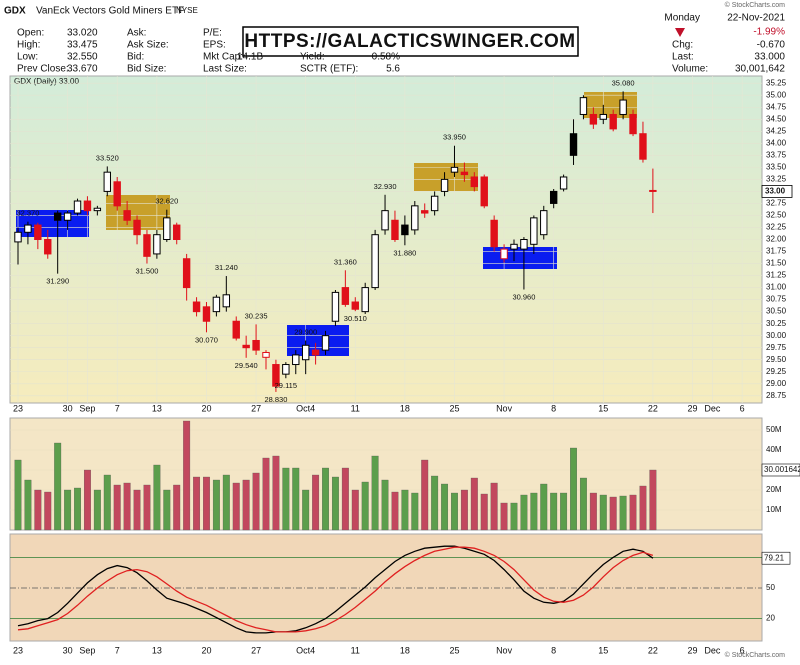 Image resolution: width=800 pixels, height=665 pixels. Describe the element at coordinates (148, 45) in the screenshot. I see `field-label: Ask Size:` at that location.